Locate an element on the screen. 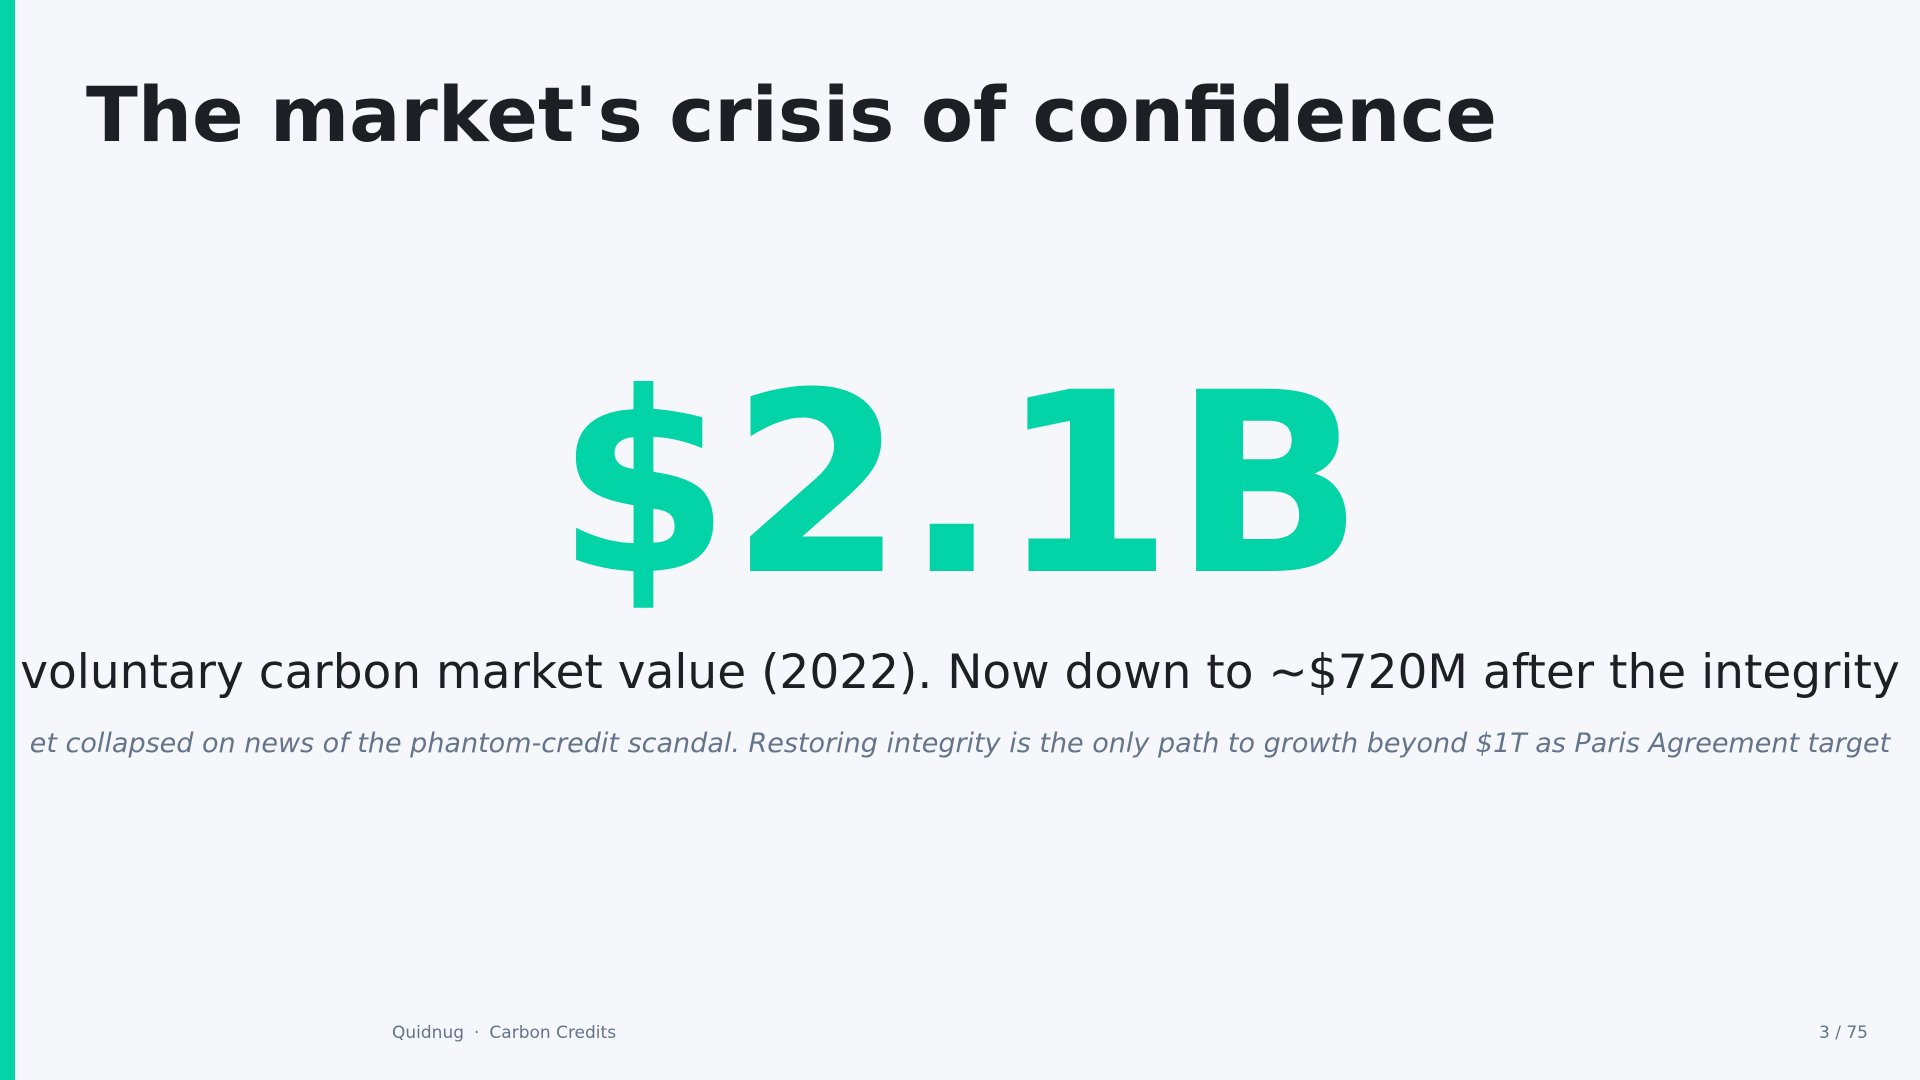  accent-bar is located at coordinates (7, 540).